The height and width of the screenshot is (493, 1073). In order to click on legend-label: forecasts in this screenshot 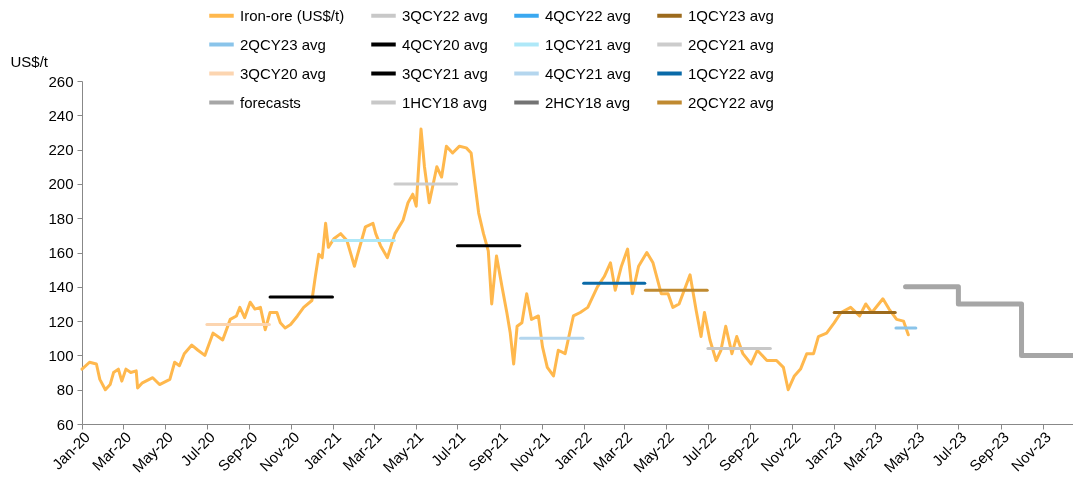, I will do `click(270, 102)`.